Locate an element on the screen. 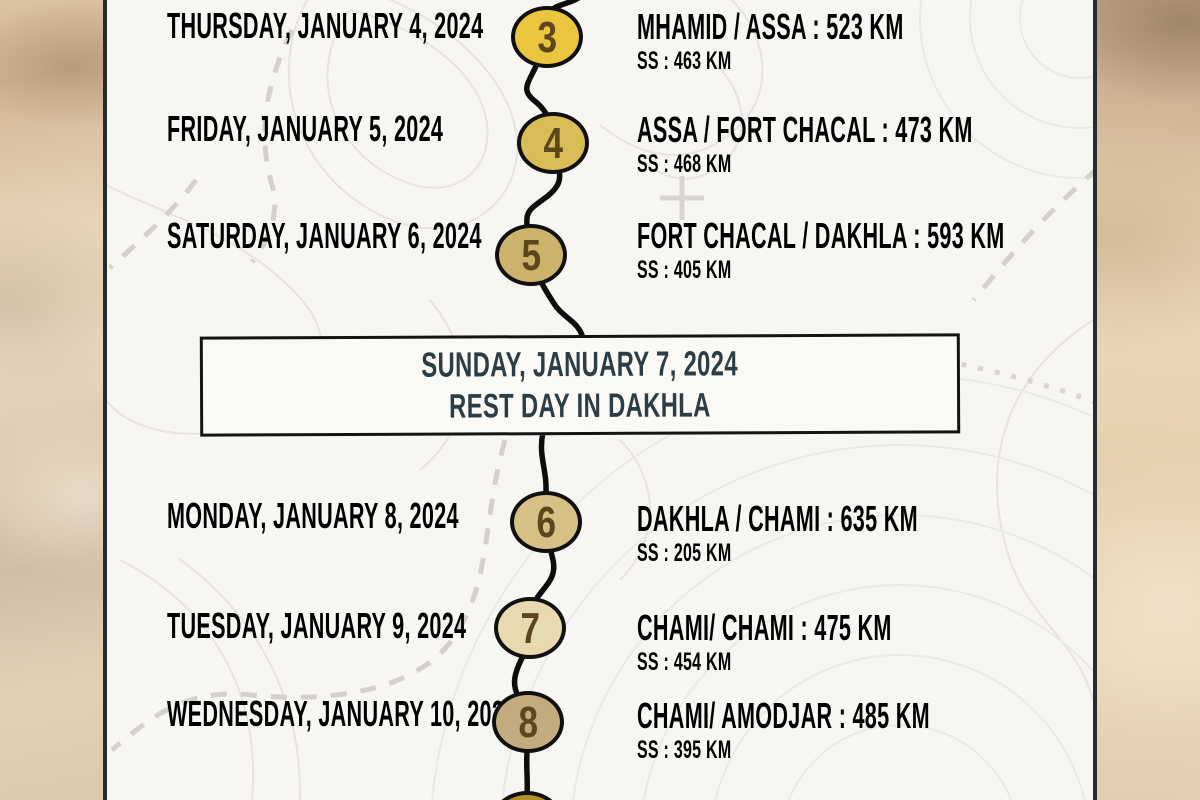 This screenshot has width=1200, height=800. stage-date: WEDNESDAY, JANUARY 10, 2024 is located at coordinates (342, 713).